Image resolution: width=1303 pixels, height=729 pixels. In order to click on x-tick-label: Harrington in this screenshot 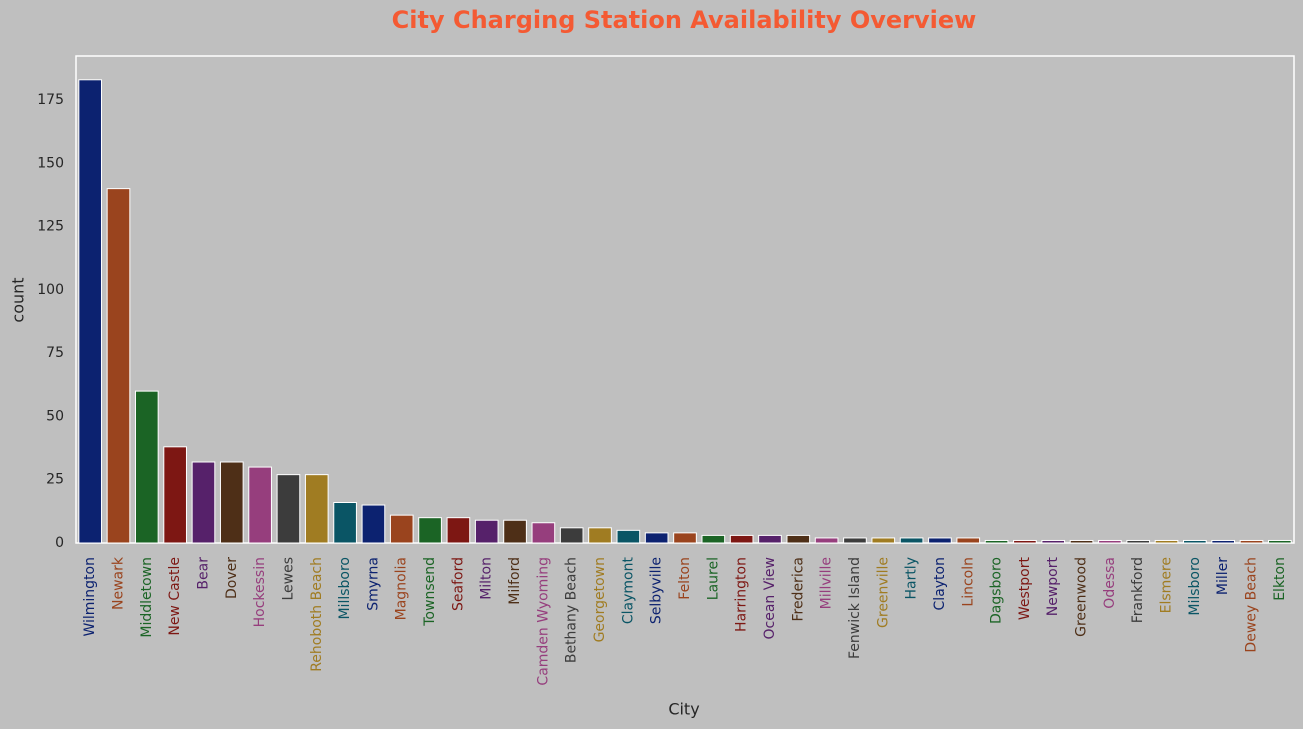, I will do `click(742, 594)`.